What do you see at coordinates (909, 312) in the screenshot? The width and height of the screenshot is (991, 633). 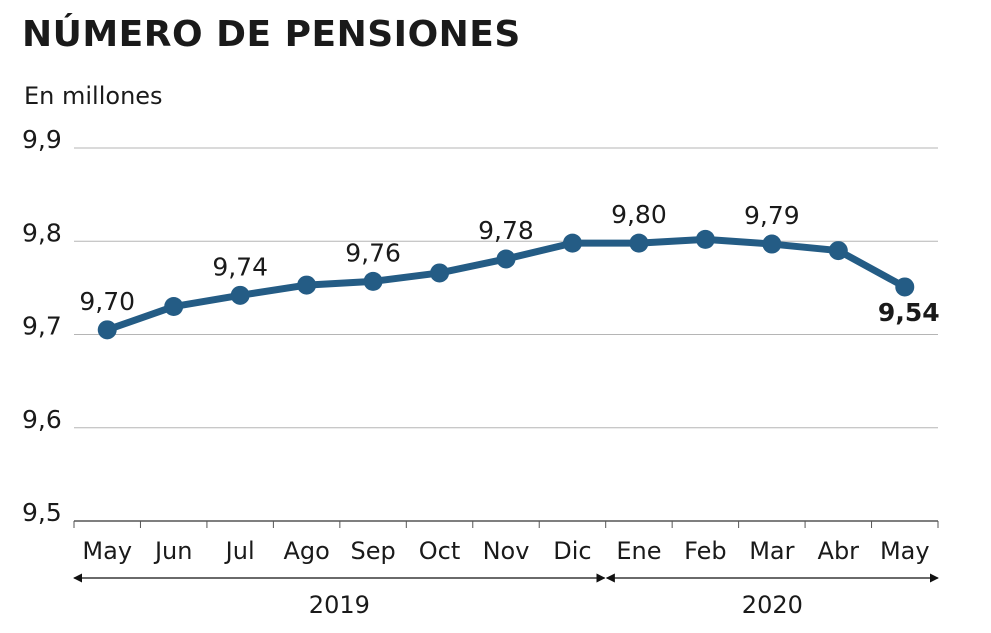 I see `data-label: 9,54` at bounding box center [909, 312].